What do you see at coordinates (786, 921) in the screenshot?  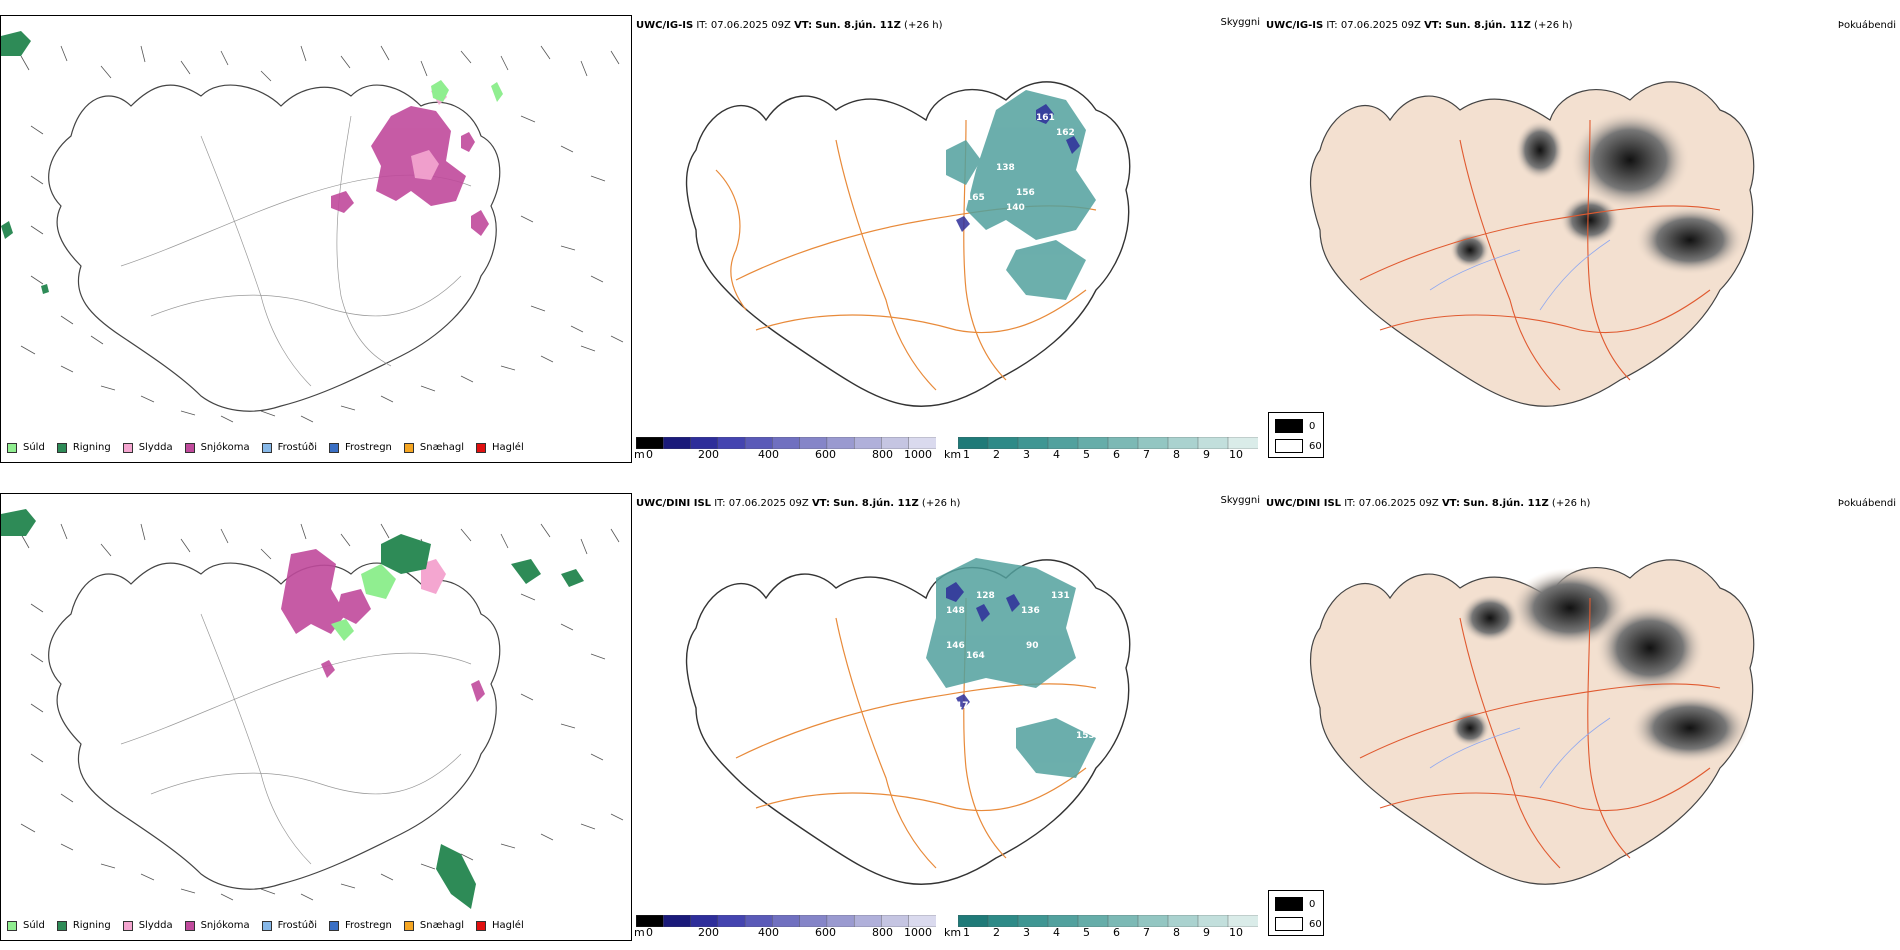 I see `cloud-base-colorbar-row2` at bounding box center [786, 921].